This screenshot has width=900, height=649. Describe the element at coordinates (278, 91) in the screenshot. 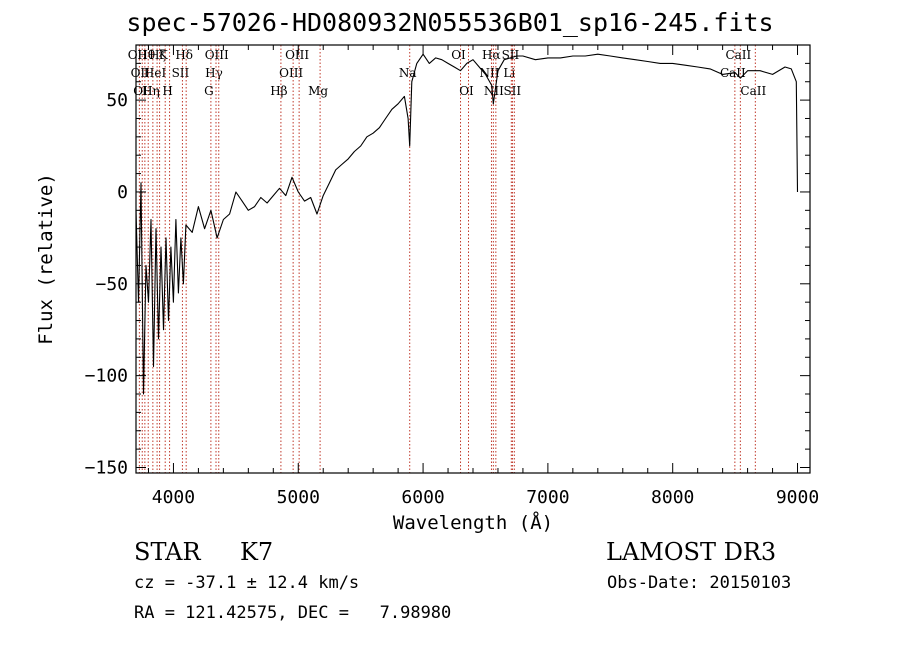

I see `line-label-14: Hβ` at that location.